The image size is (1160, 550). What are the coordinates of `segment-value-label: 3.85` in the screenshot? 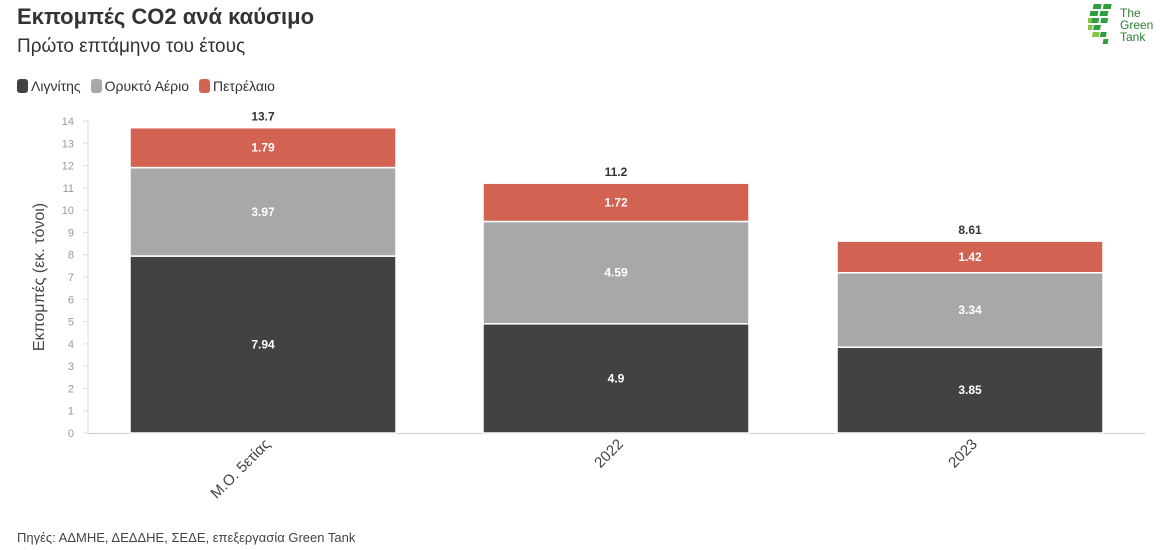 It's located at (970, 390).